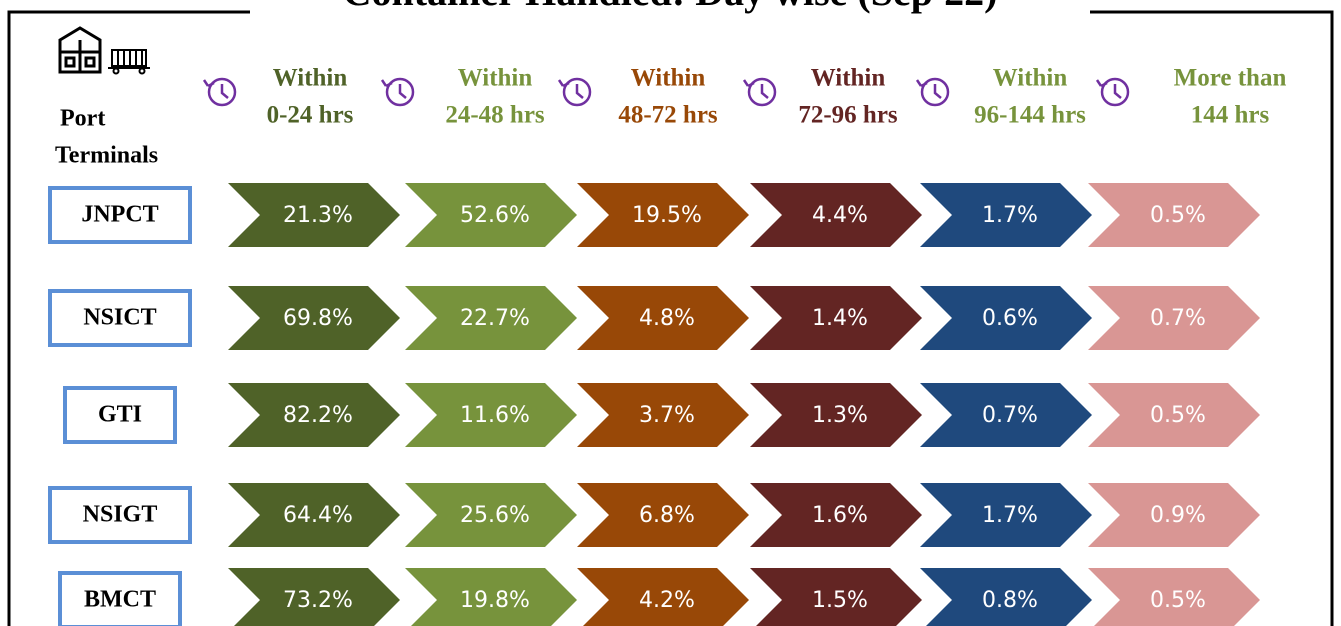  I want to click on cell-value: 52.6%, so click(495, 215).